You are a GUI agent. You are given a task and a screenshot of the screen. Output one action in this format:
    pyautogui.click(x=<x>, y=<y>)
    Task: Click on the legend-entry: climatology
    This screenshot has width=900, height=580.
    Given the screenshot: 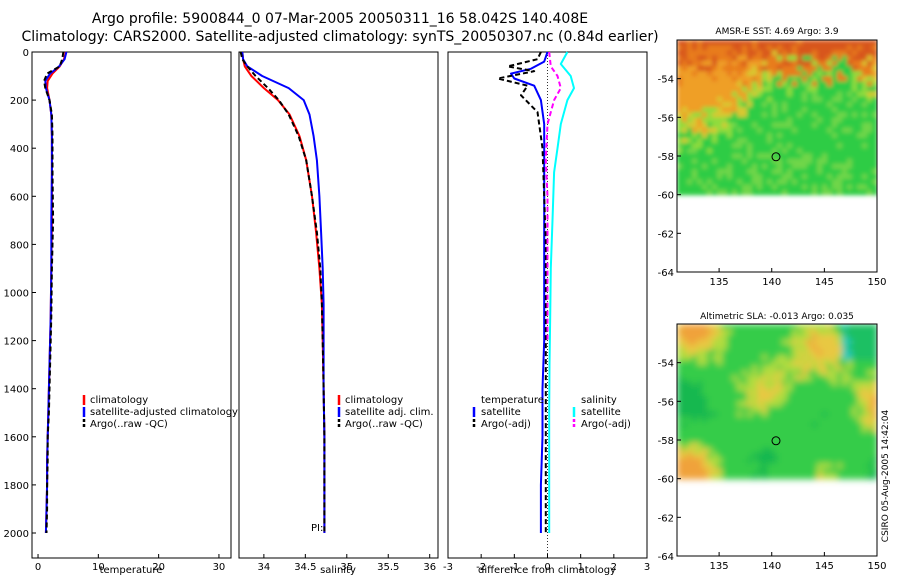 What is the action you would take?
    pyautogui.click(x=119, y=400)
    